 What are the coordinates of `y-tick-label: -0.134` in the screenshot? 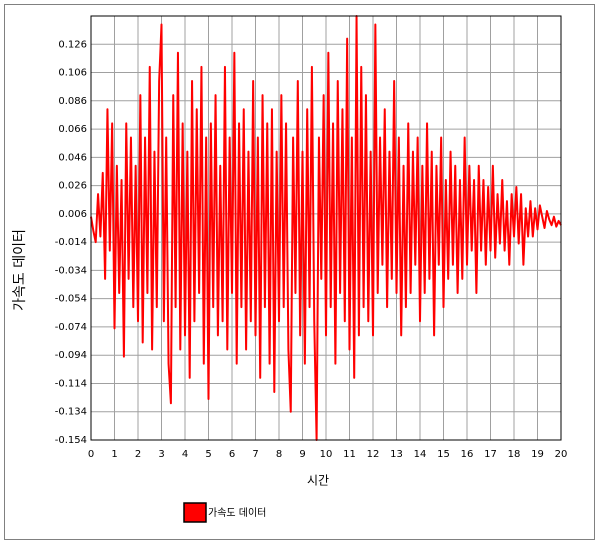 It's located at (71, 412).